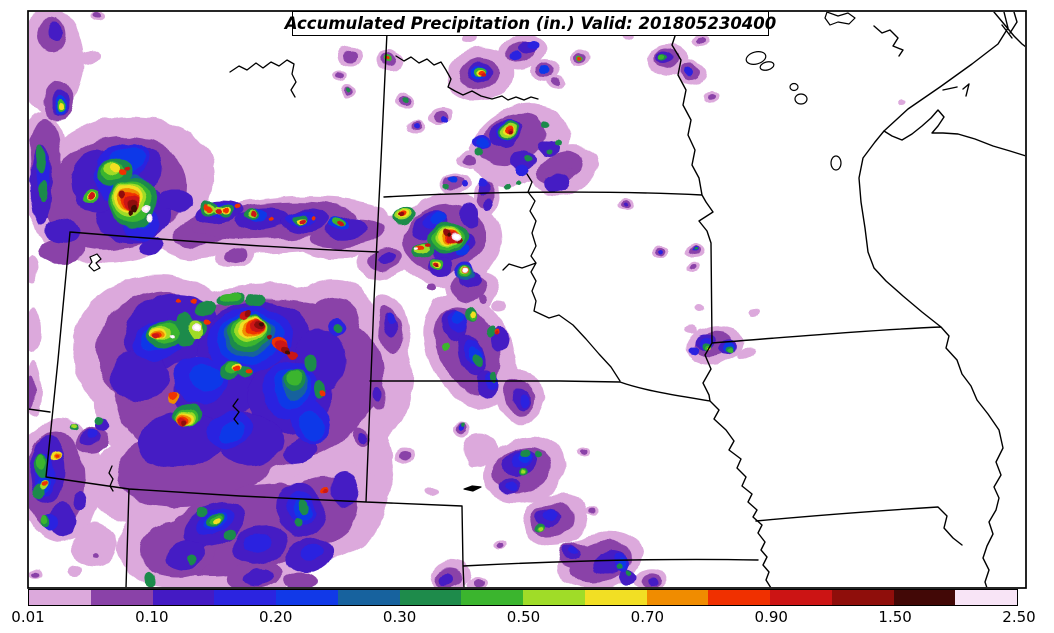  What do you see at coordinates (152, 617) in the screenshot?
I see `colorbar-tick-label: 0.10` at bounding box center [152, 617].